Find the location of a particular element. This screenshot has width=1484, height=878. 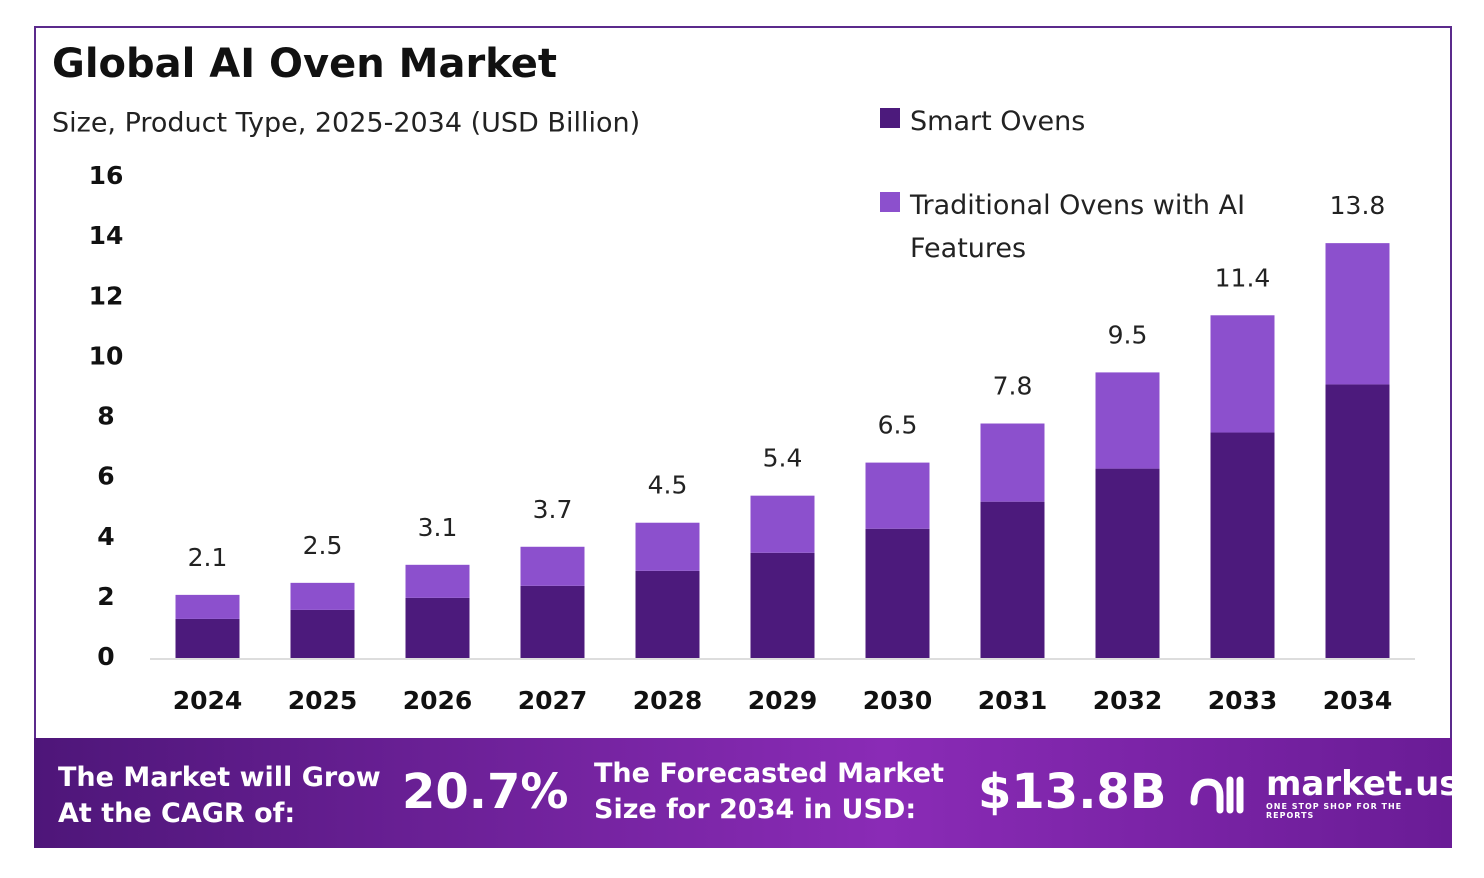

logo-tagline: ONE STOP SHOP FOR THE REPORTS is located at coordinates (1334, 811).